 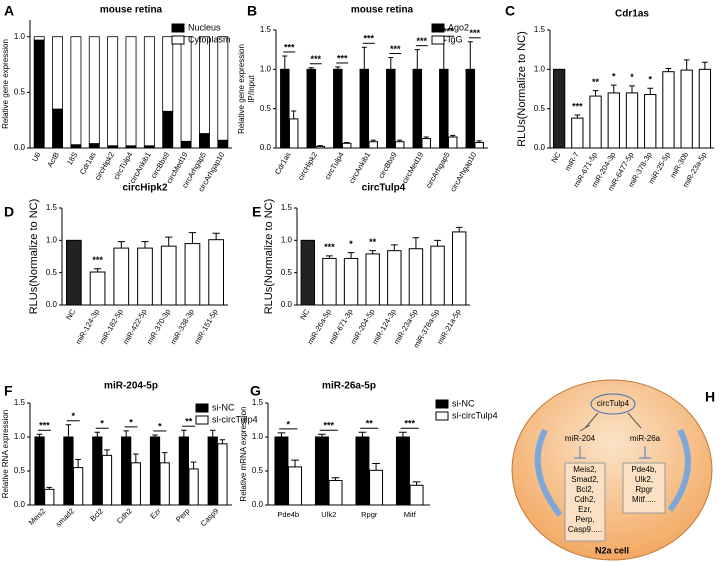 What do you see at coordinates (645, 438) in the screenshot?
I see `right-mirna: miR-26a` at bounding box center [645, 438].